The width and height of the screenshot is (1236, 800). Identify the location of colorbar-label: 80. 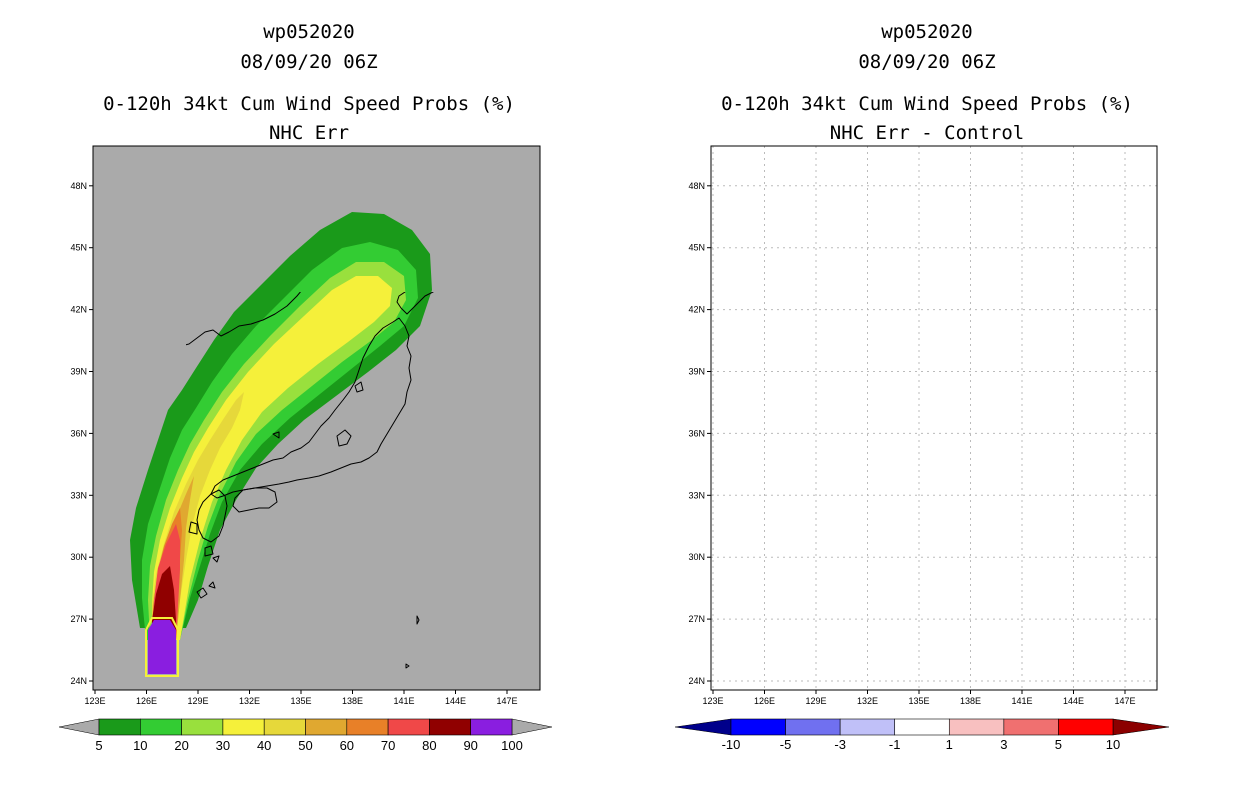
(429, 745).